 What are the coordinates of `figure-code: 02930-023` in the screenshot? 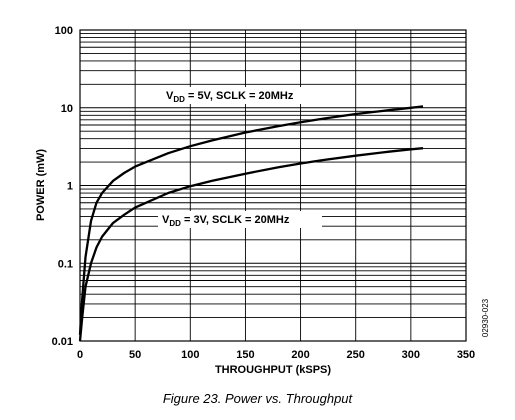 It's located at (485, 317).